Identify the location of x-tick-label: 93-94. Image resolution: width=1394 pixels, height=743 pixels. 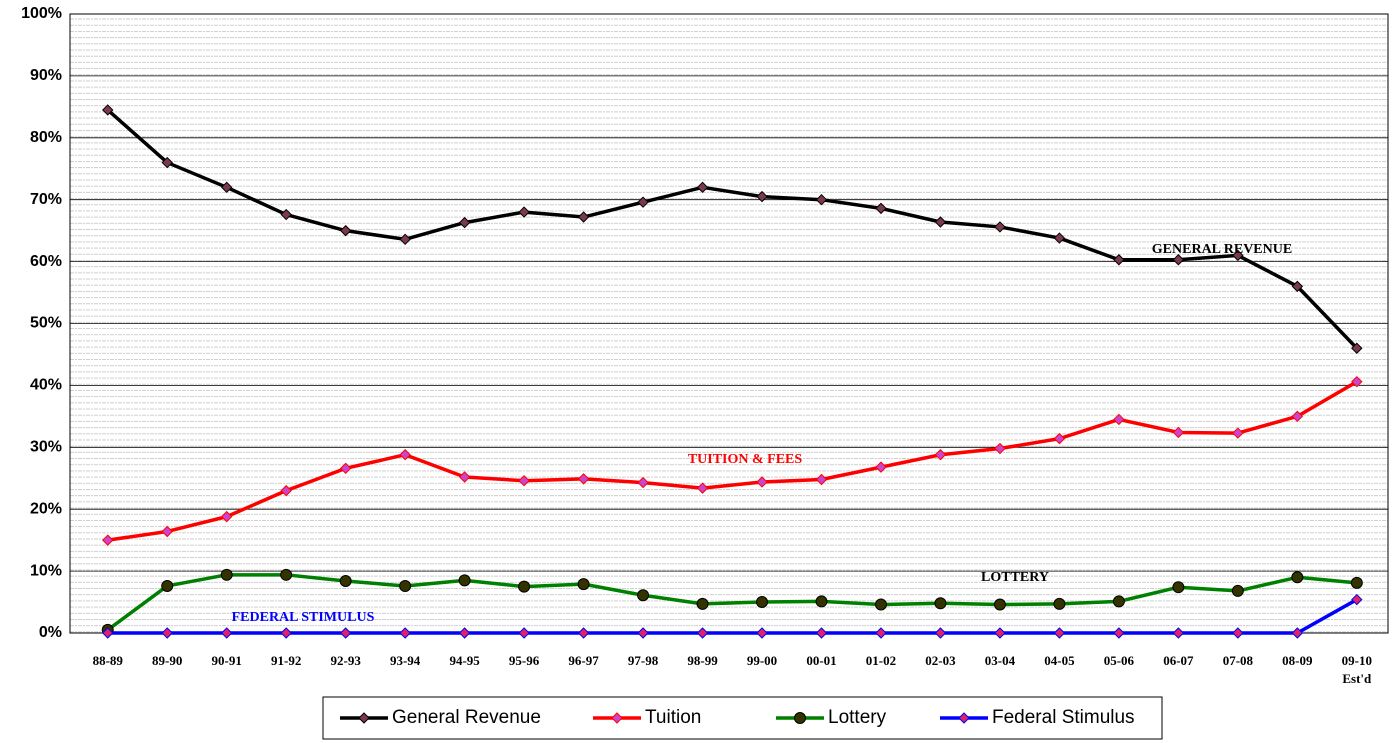
(405, 660).